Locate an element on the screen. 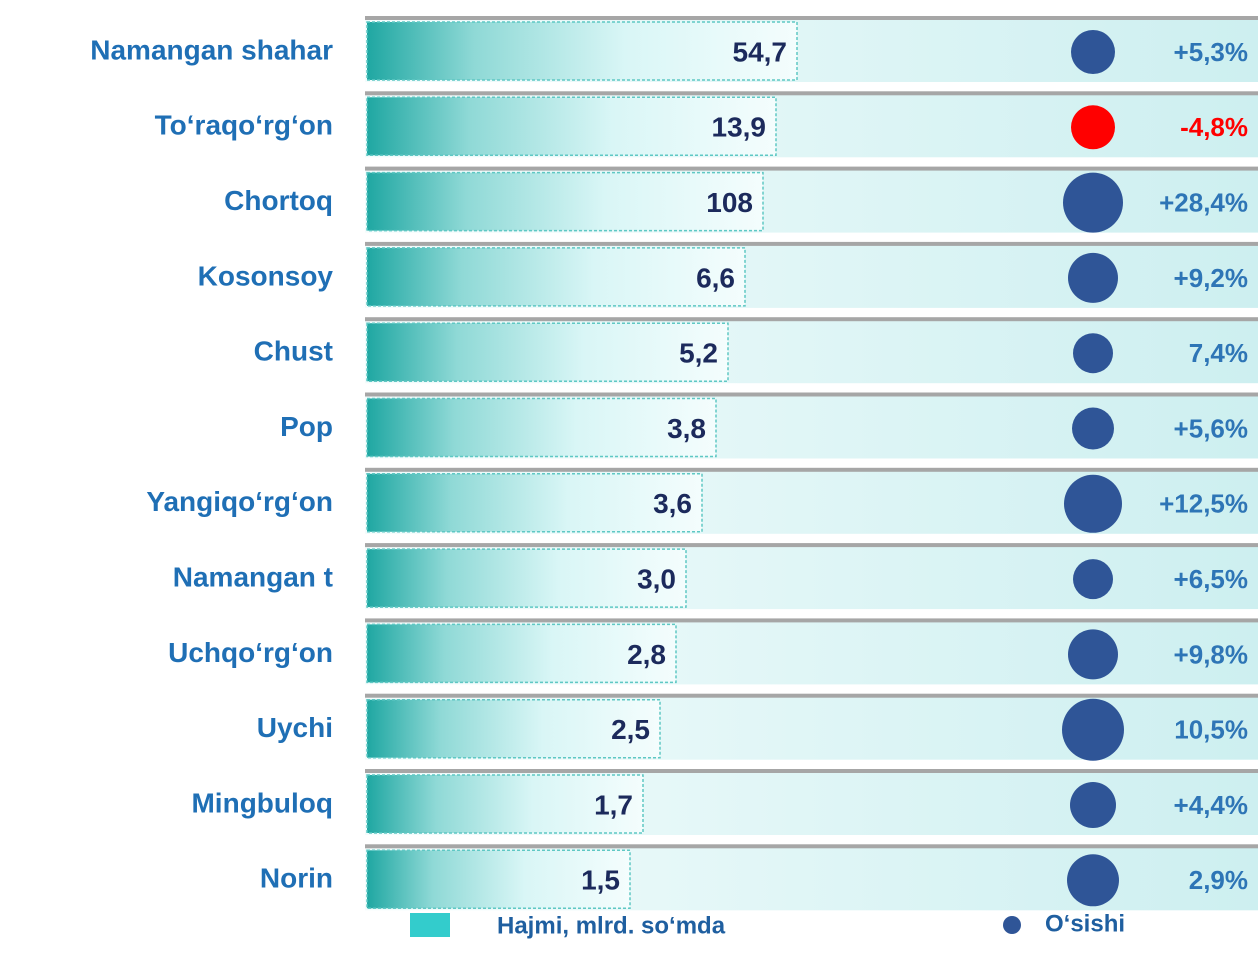 This screenshot has width=1258, height=974. volume-value: 2,8 is located at coordinates (646, 654).